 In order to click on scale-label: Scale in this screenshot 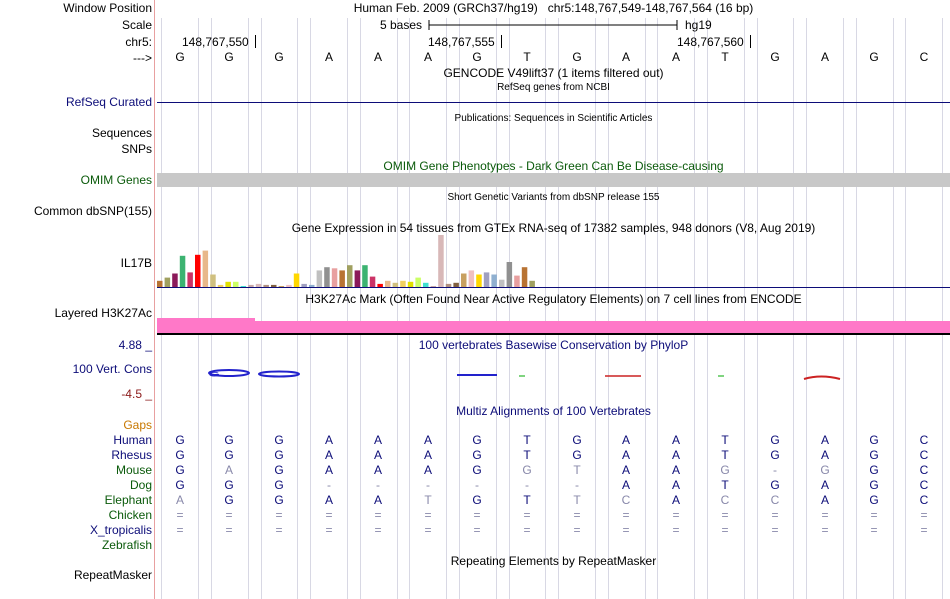, I will do `click(136, 25)`.